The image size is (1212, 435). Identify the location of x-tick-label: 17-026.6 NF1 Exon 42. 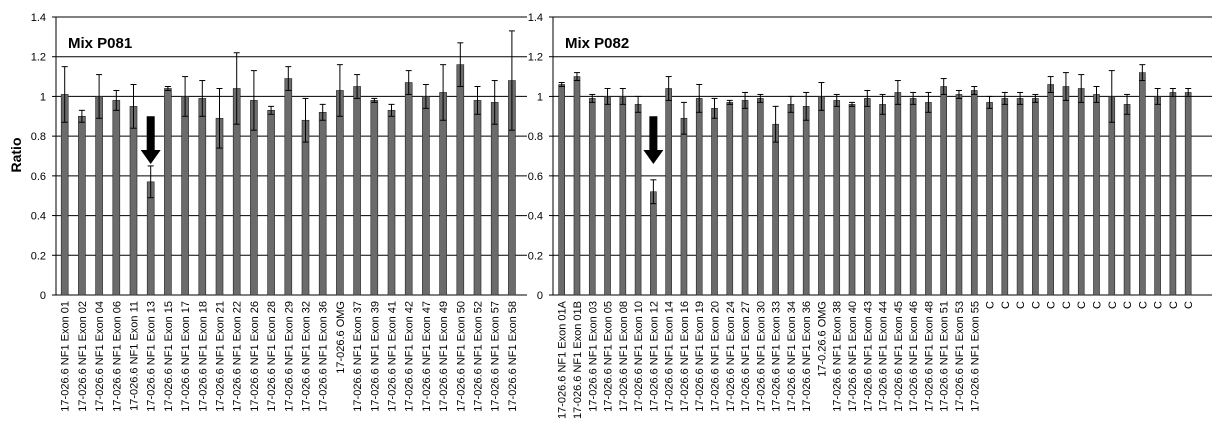
(410, 356).